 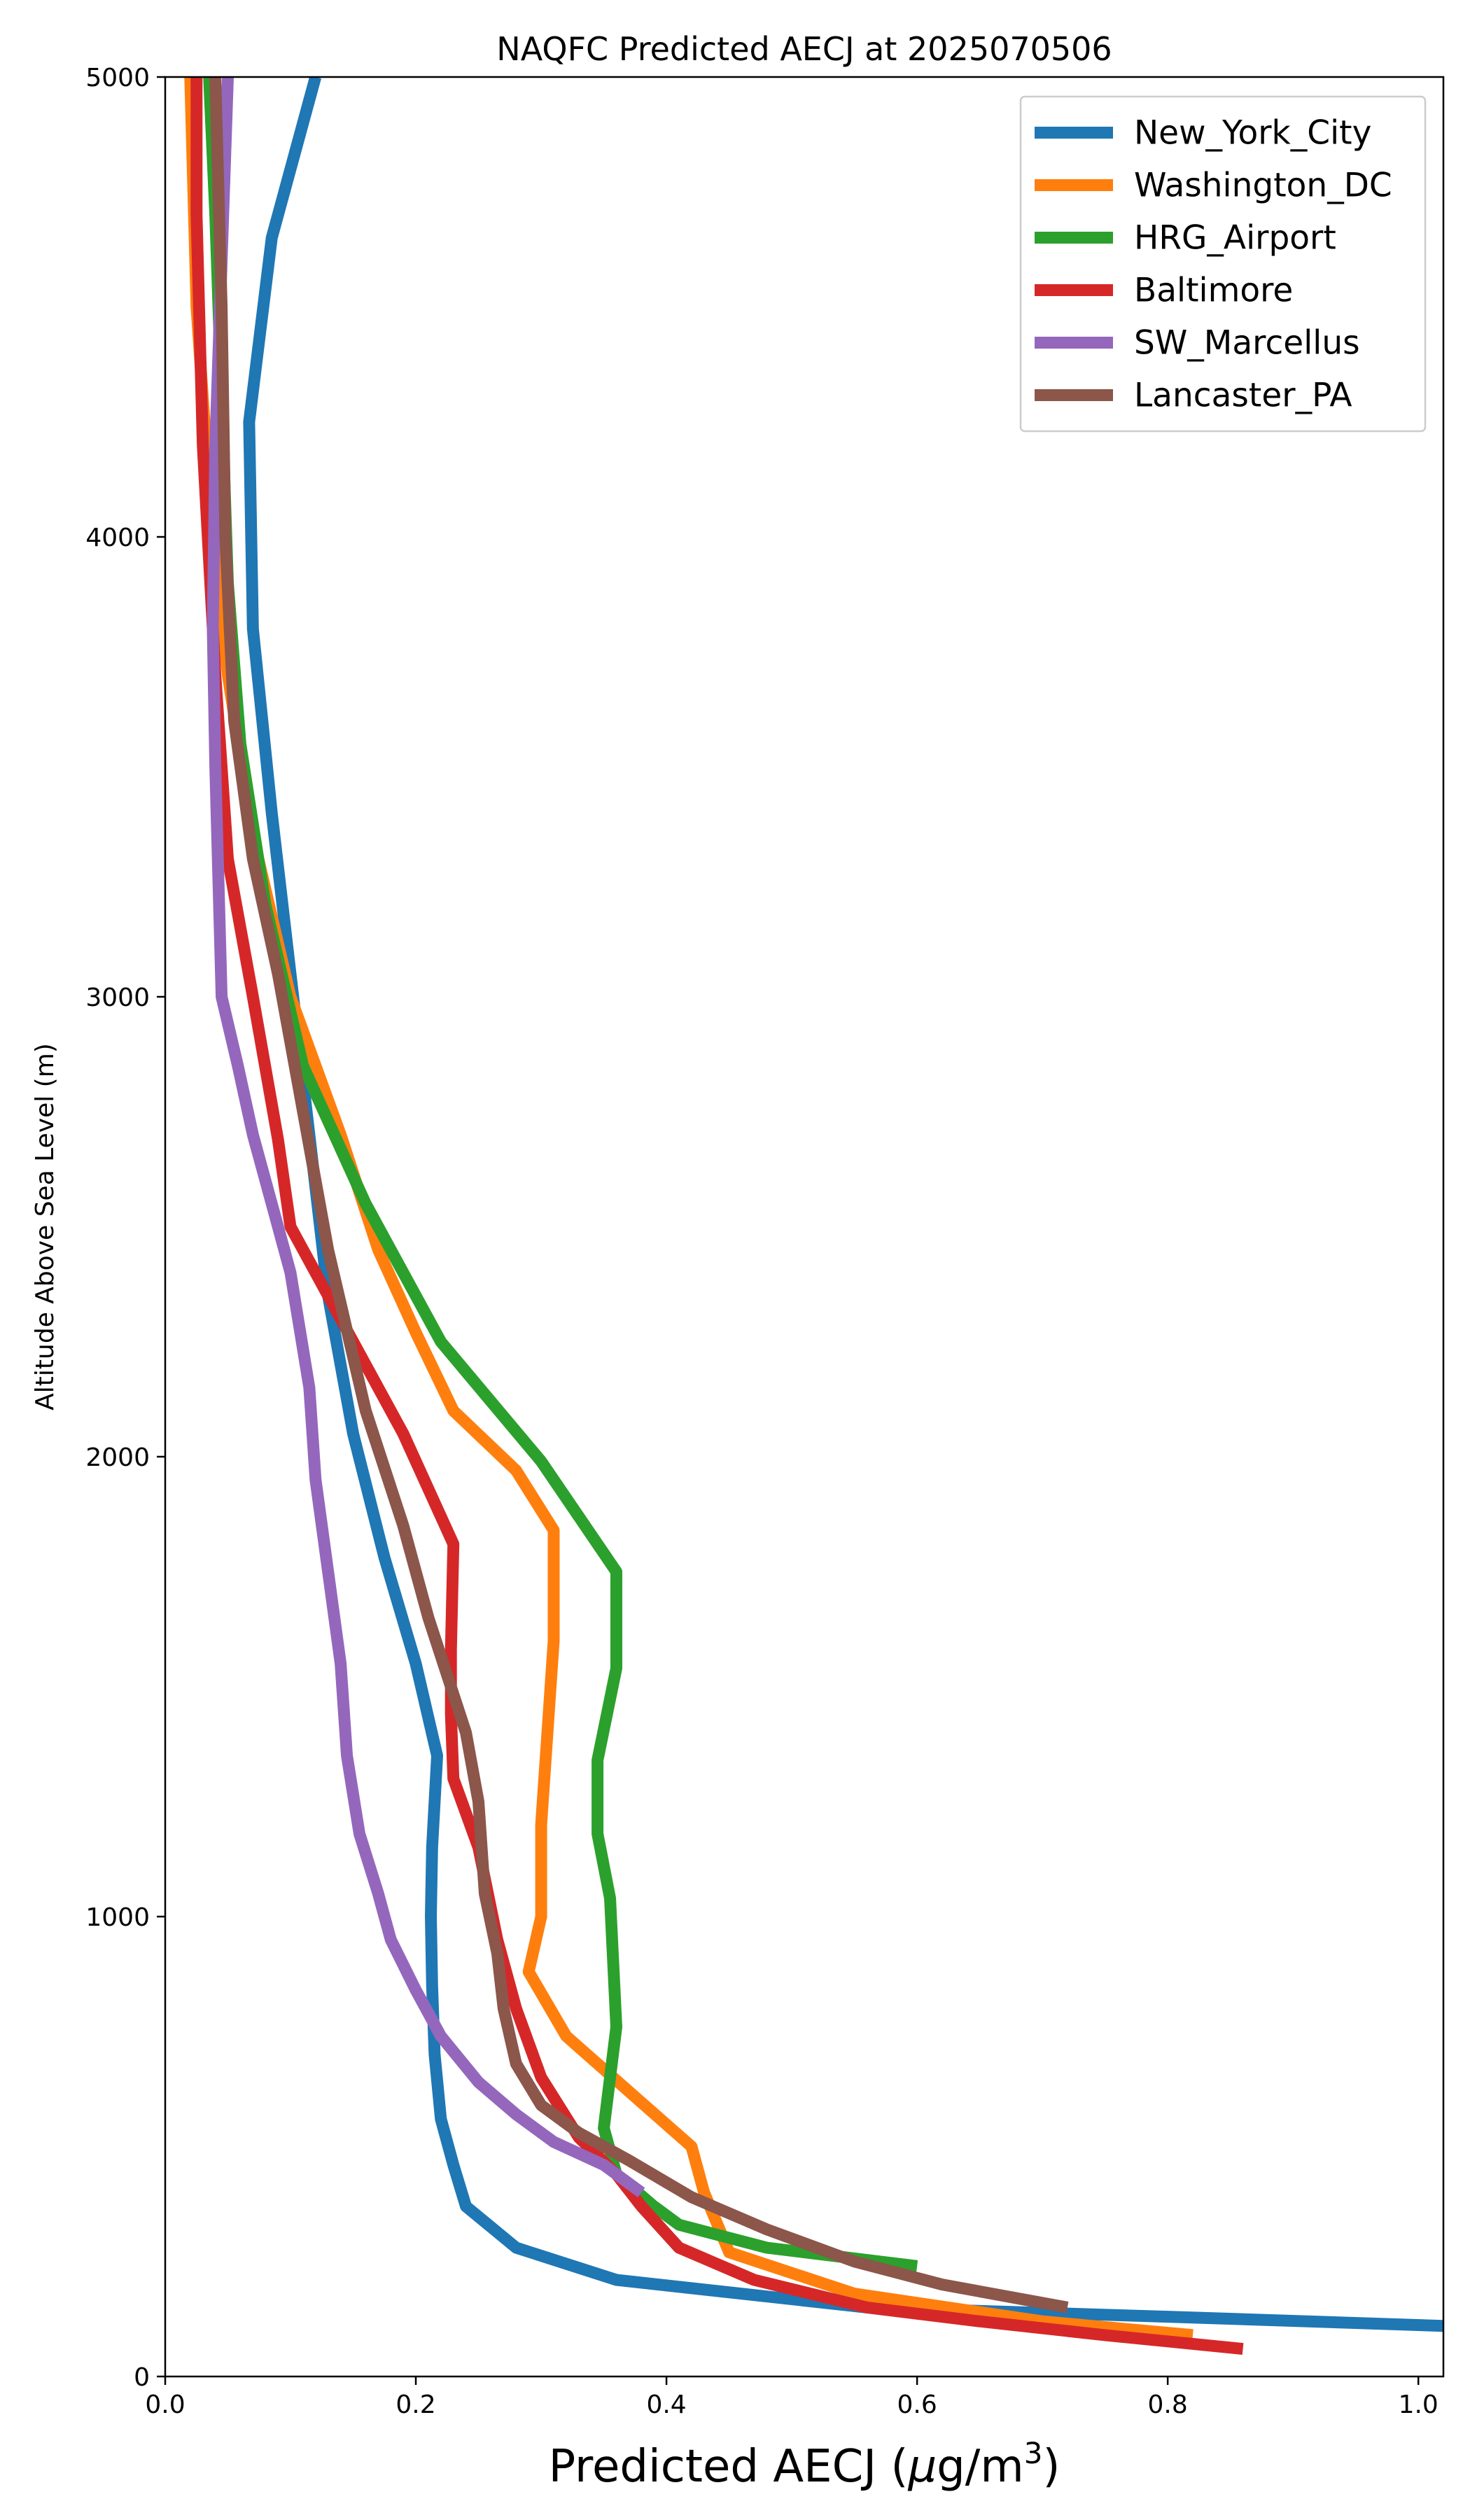 I want to click on x-tick-label: 0.4, so click(x=666, y=2404).